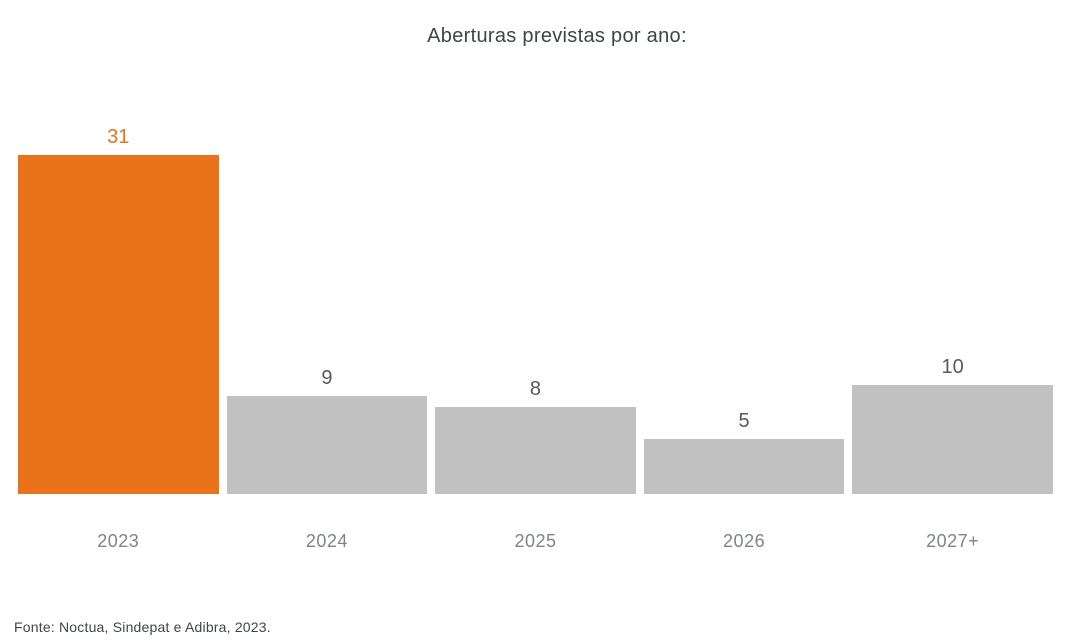 Image resolution: width=1070 pixels, height=644 pixels. What do you see at coordinates (535, 388) in the screenshot?
I see `bar-value-2025: 8` at bounding box center [535, 388].